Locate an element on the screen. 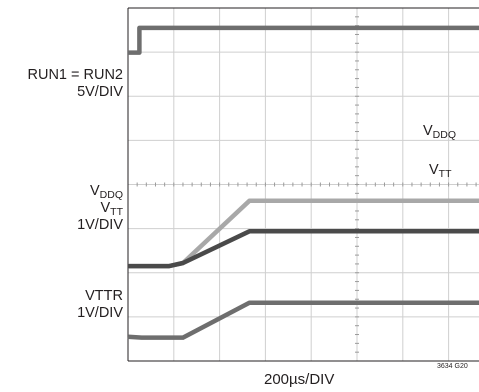  run-label: RUN1 = RUN2 5V/DIV is located at coordinates (75, 84).